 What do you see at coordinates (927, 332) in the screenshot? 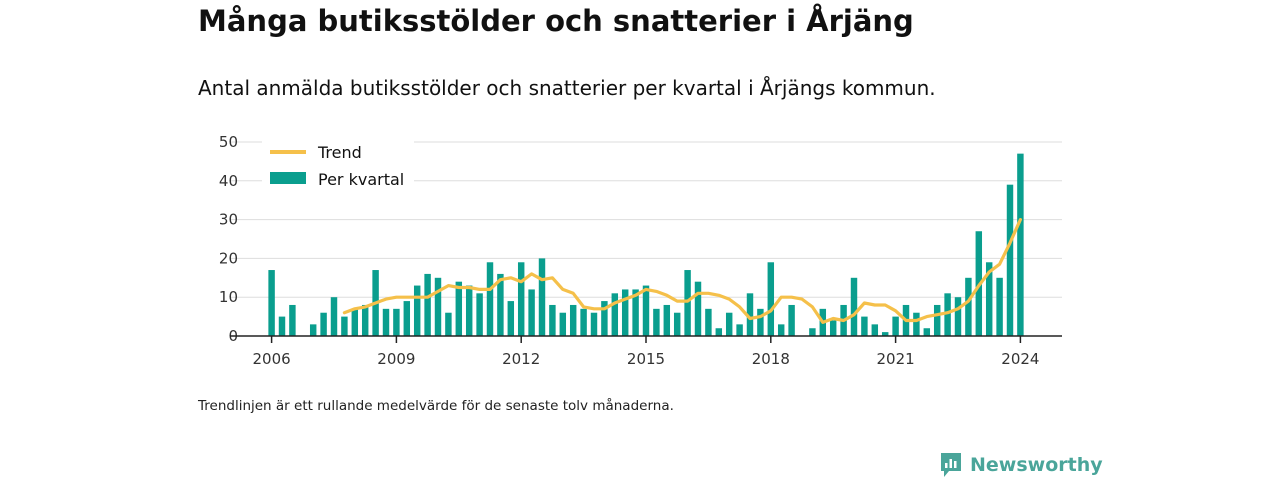
I see `bar-2021-Q4` at bounding box center [927, 332].